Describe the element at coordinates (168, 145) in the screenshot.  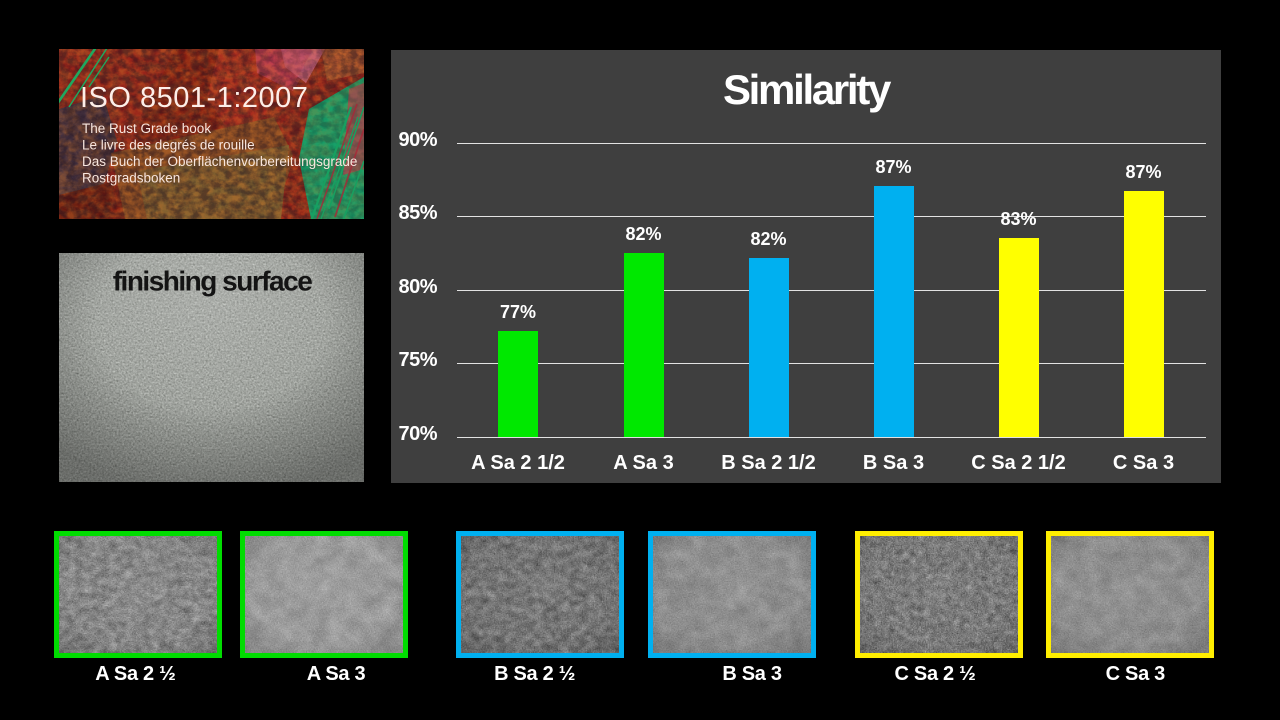
I see `svg-text: Le livre des degrés de rouille` at that location.